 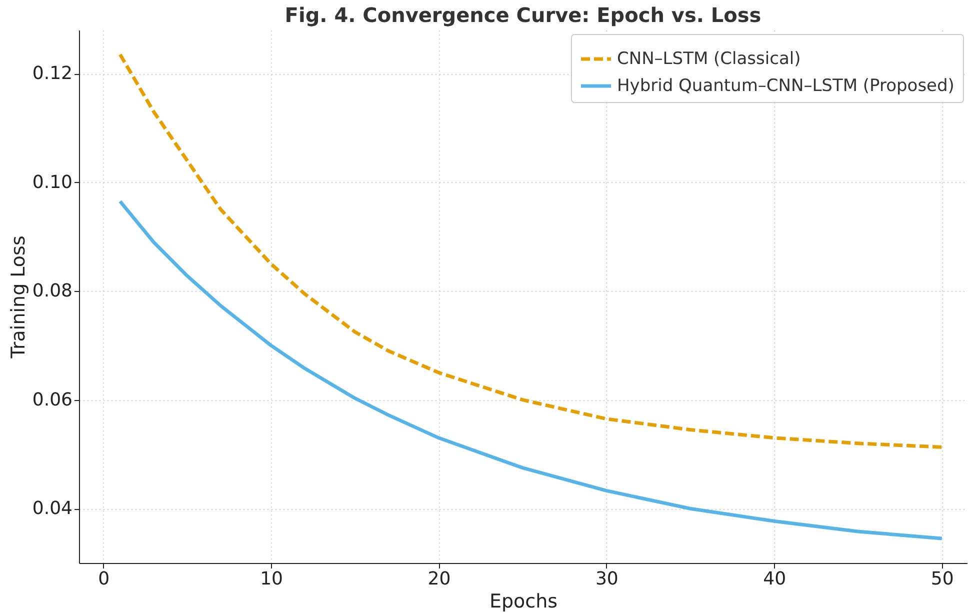 I want to click on y-tick-label: 0.04, so click(x=52, y=509).